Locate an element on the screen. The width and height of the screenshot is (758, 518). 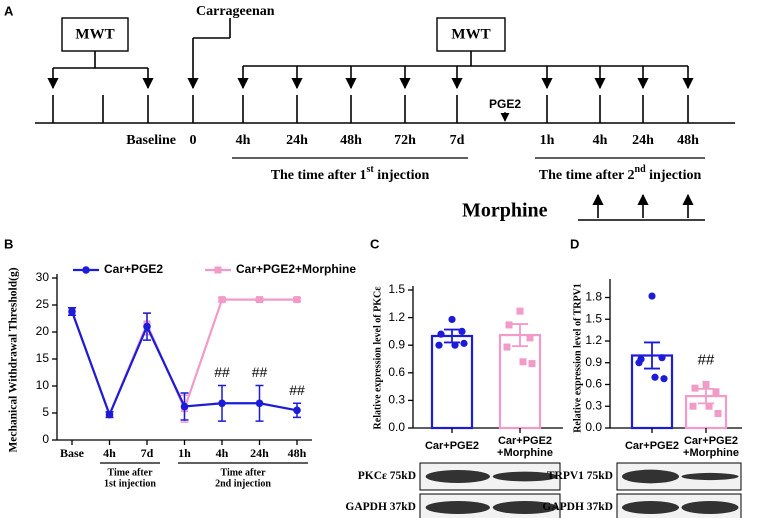
blot-label: TRPV1 75kD is located at coordinates (580, 476).